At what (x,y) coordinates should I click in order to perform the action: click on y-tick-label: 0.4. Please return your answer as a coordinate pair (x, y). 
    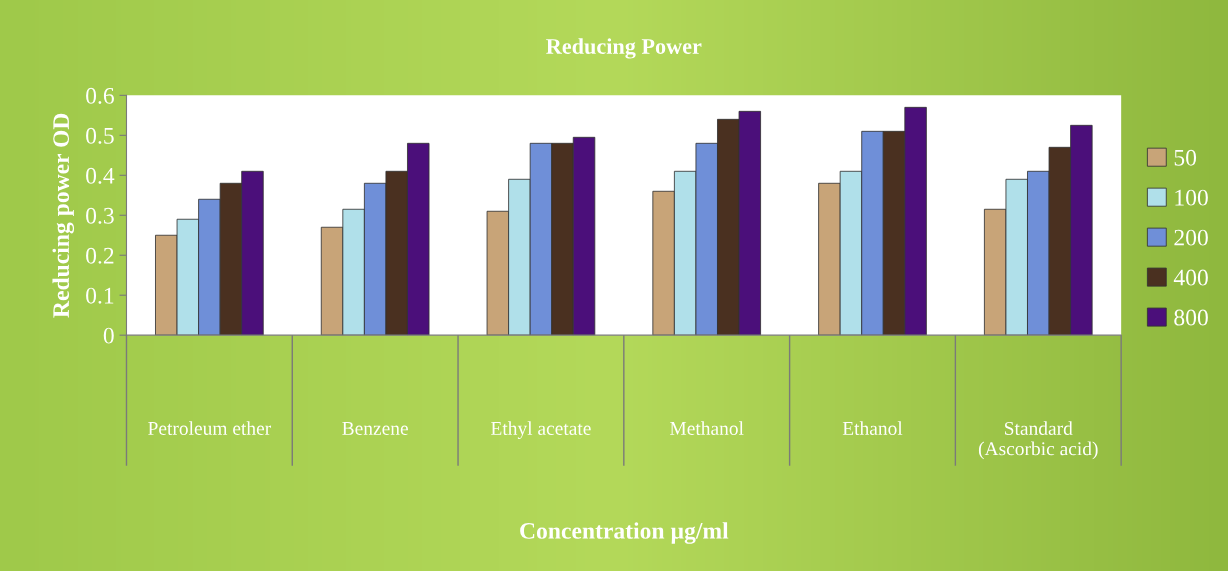
    Looking at the image, I should click on (100, 175).